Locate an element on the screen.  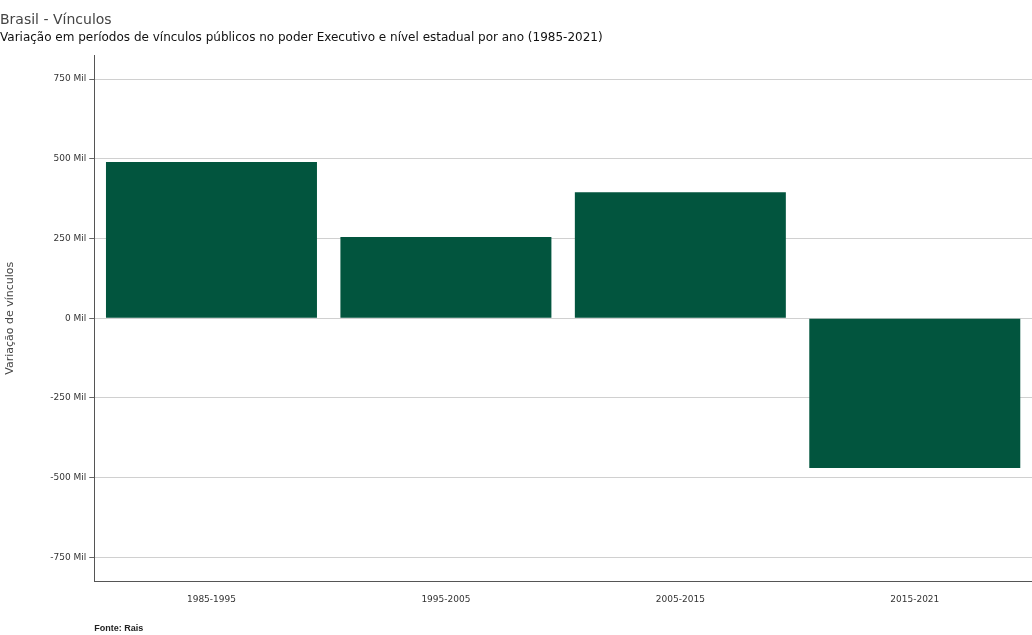
chart-subtitle: Variação em períodos de vínculos públicos no poder Executivo e nível estadual por ano (1985-2021) is located at coordinates (301, 37).